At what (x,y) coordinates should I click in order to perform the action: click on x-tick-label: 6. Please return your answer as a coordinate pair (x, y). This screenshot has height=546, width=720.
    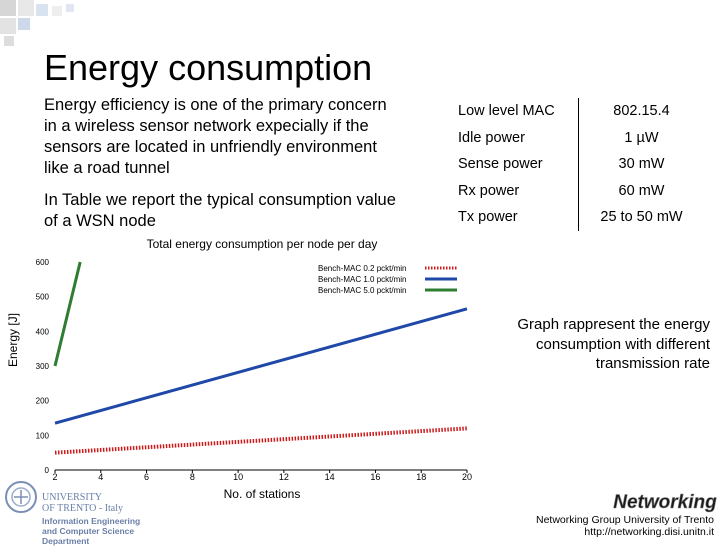
    Looking at the image, I should click on (146, 477).